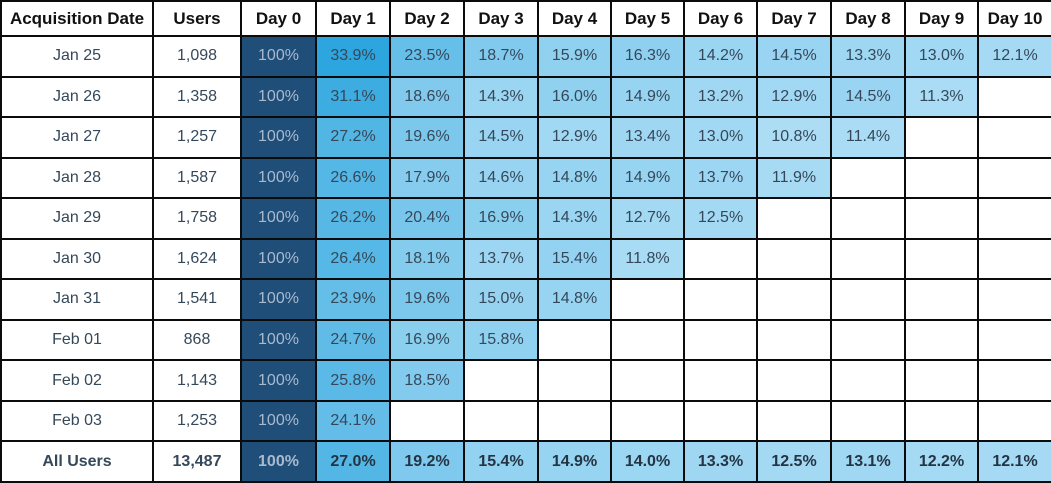  Describe the element at coordinates (720, 178) in the screenshot. I see `retention-cell-day-6: 13.7%` at that location.